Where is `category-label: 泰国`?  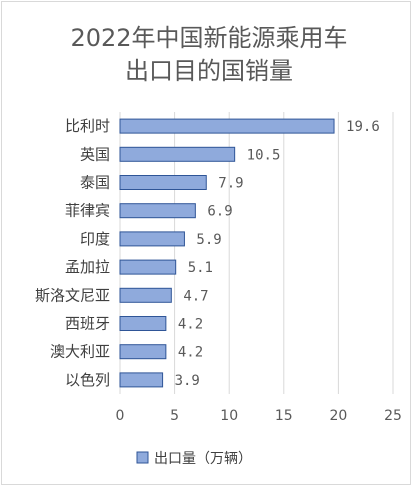
category-label: 泰国 is located at coordinates (95, 183).